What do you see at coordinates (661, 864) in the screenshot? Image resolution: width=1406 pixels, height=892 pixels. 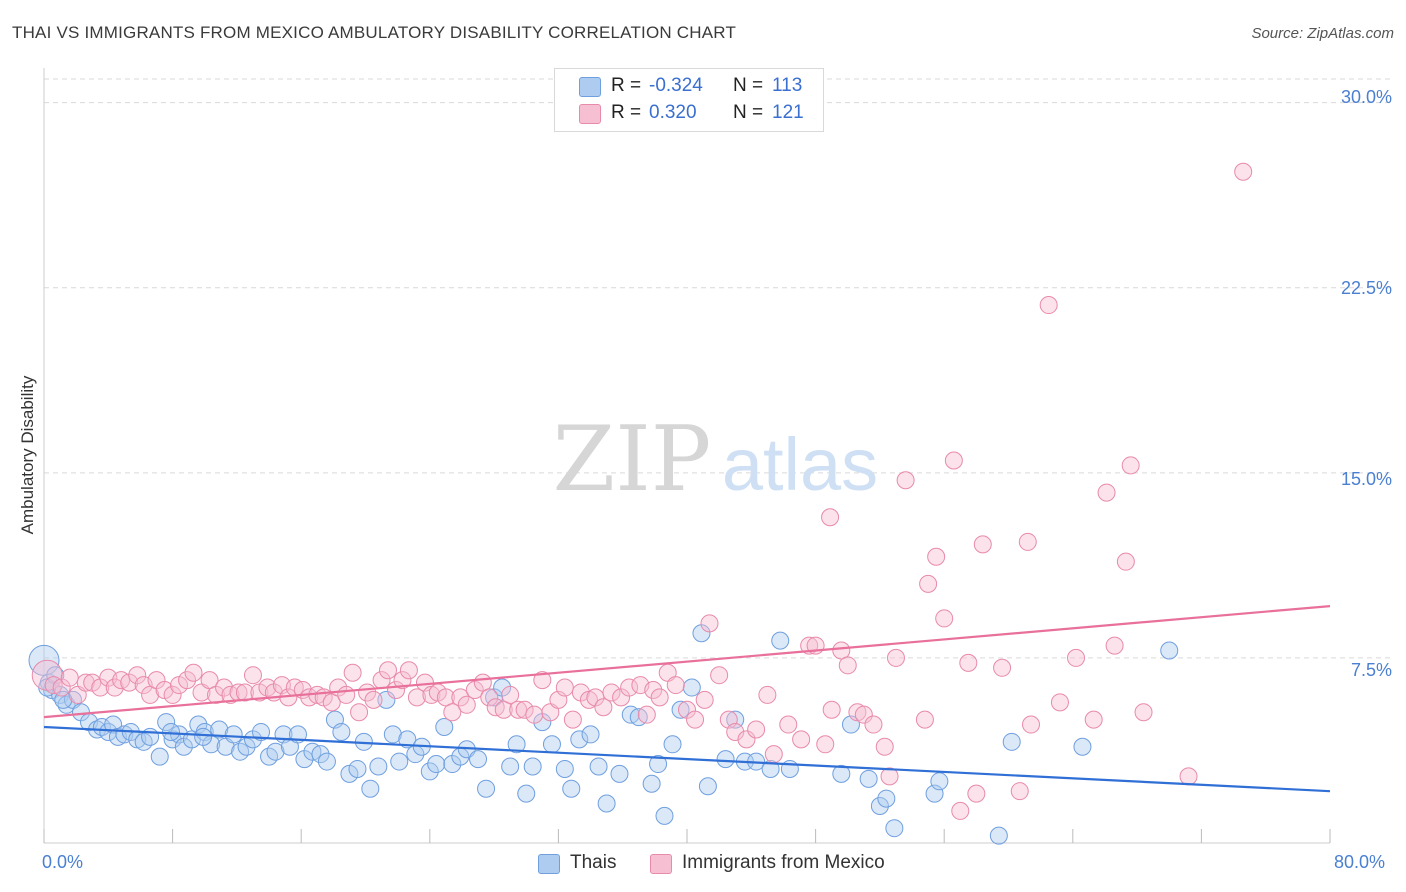 I see `mexico-swatch-icon` at bounding box center [661, 864].